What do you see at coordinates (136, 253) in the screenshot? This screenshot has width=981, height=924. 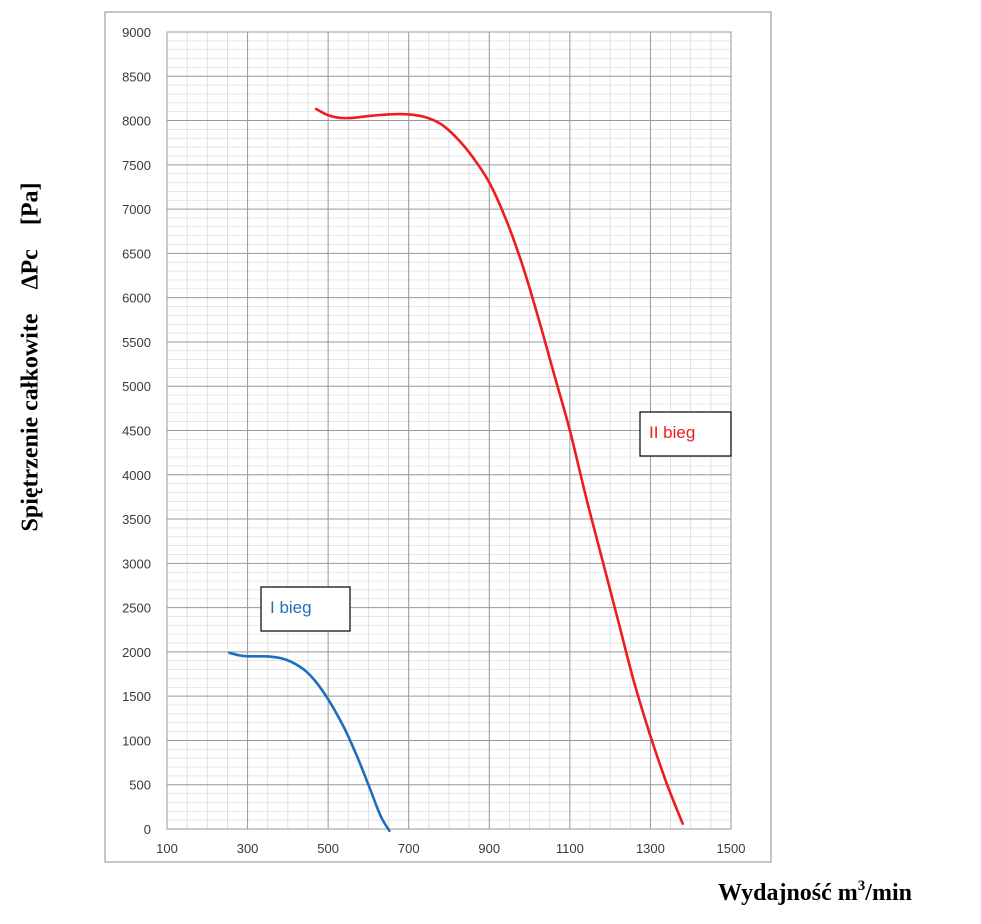 I see `y-tick-label: 6500` at bounding box center [136, 253].